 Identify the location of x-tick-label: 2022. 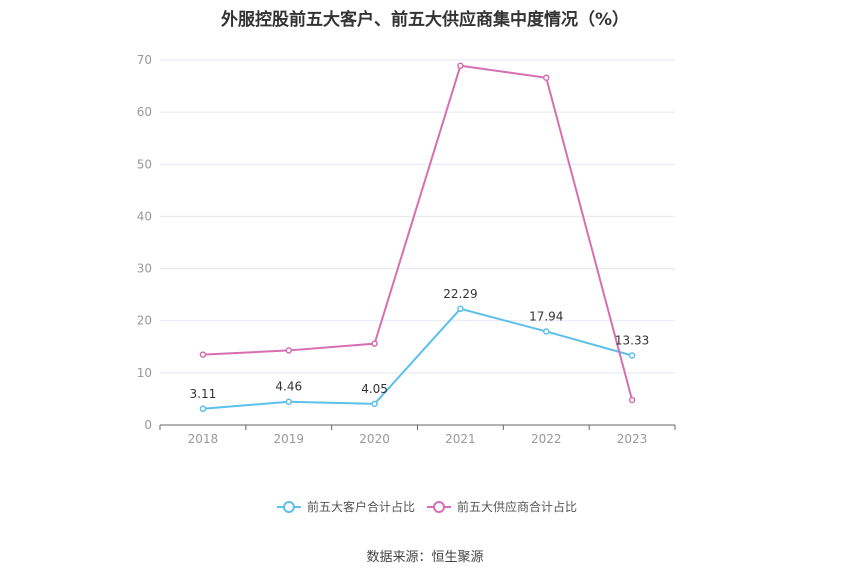
(546, 439).